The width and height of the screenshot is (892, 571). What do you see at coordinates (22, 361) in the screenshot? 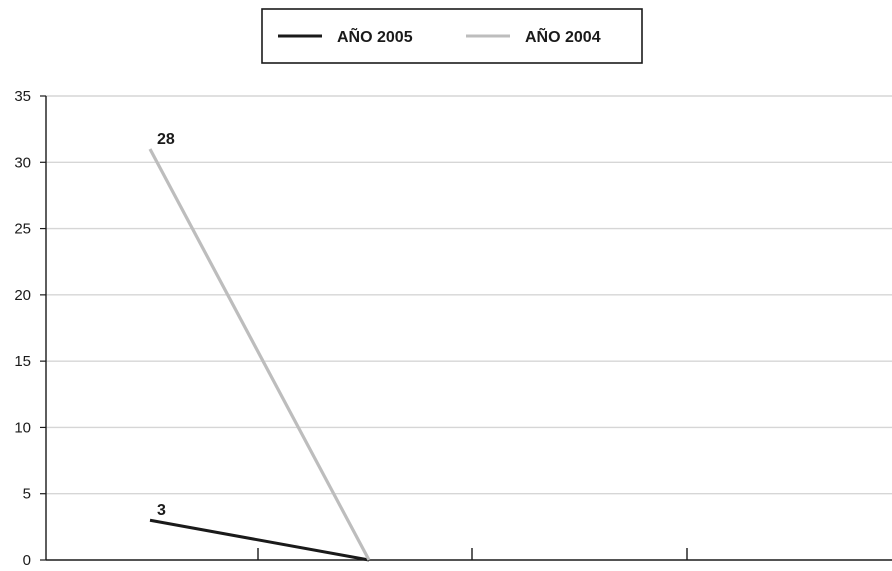
I see `y-tick-label: 15` at bounding box center [22, 361].